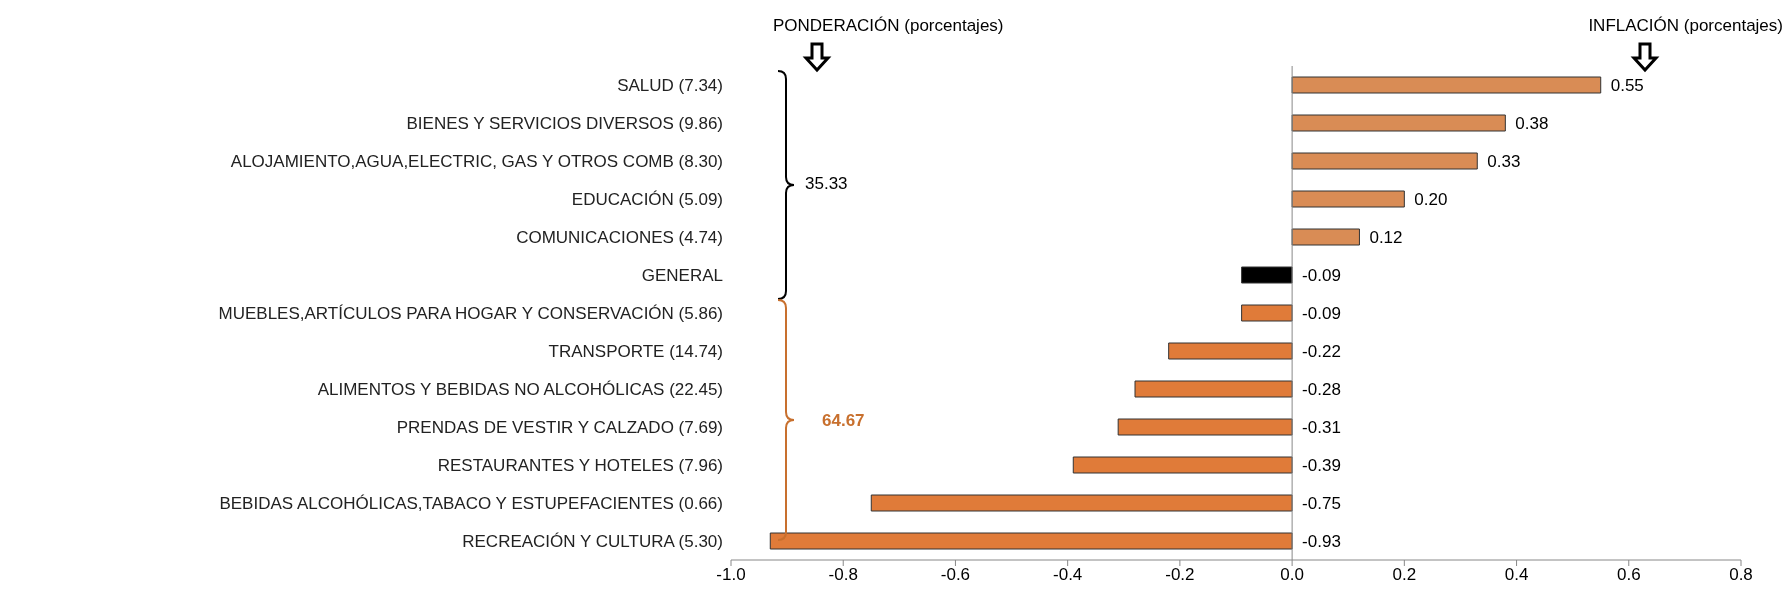 Image resolution: width=1791 pixels, height=603 pixels. I want to click on x-tick-label: 0.6, so click(1628, 575).